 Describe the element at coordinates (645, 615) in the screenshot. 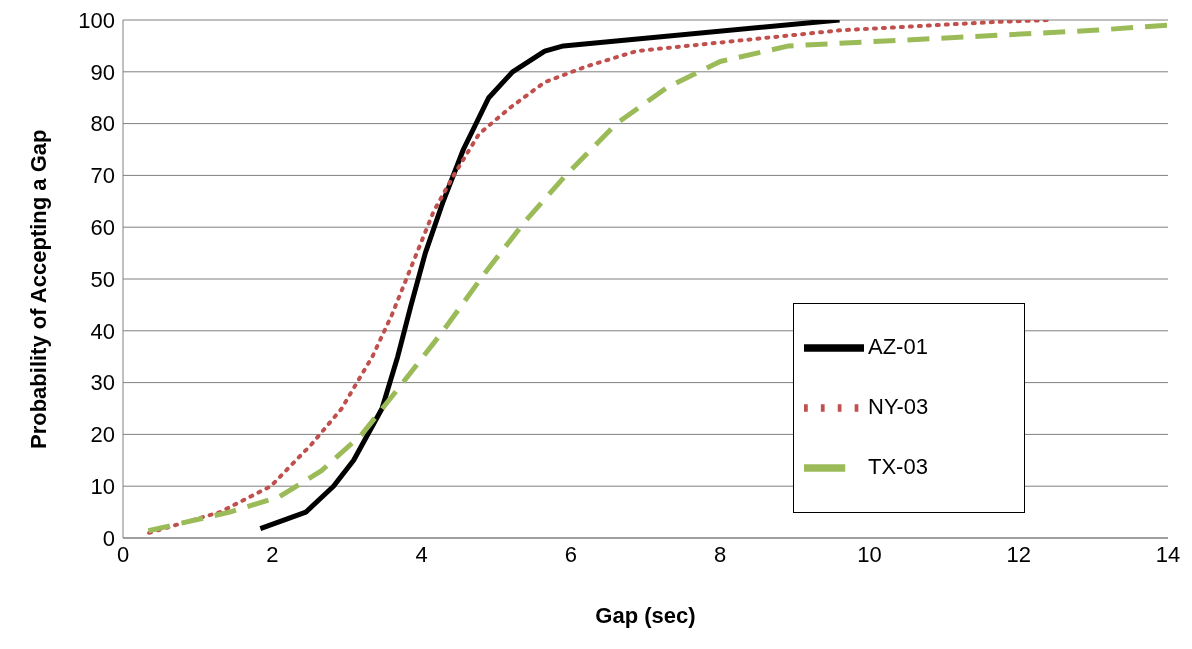

I see `x-axis-title: Gap (sec)` at that location.